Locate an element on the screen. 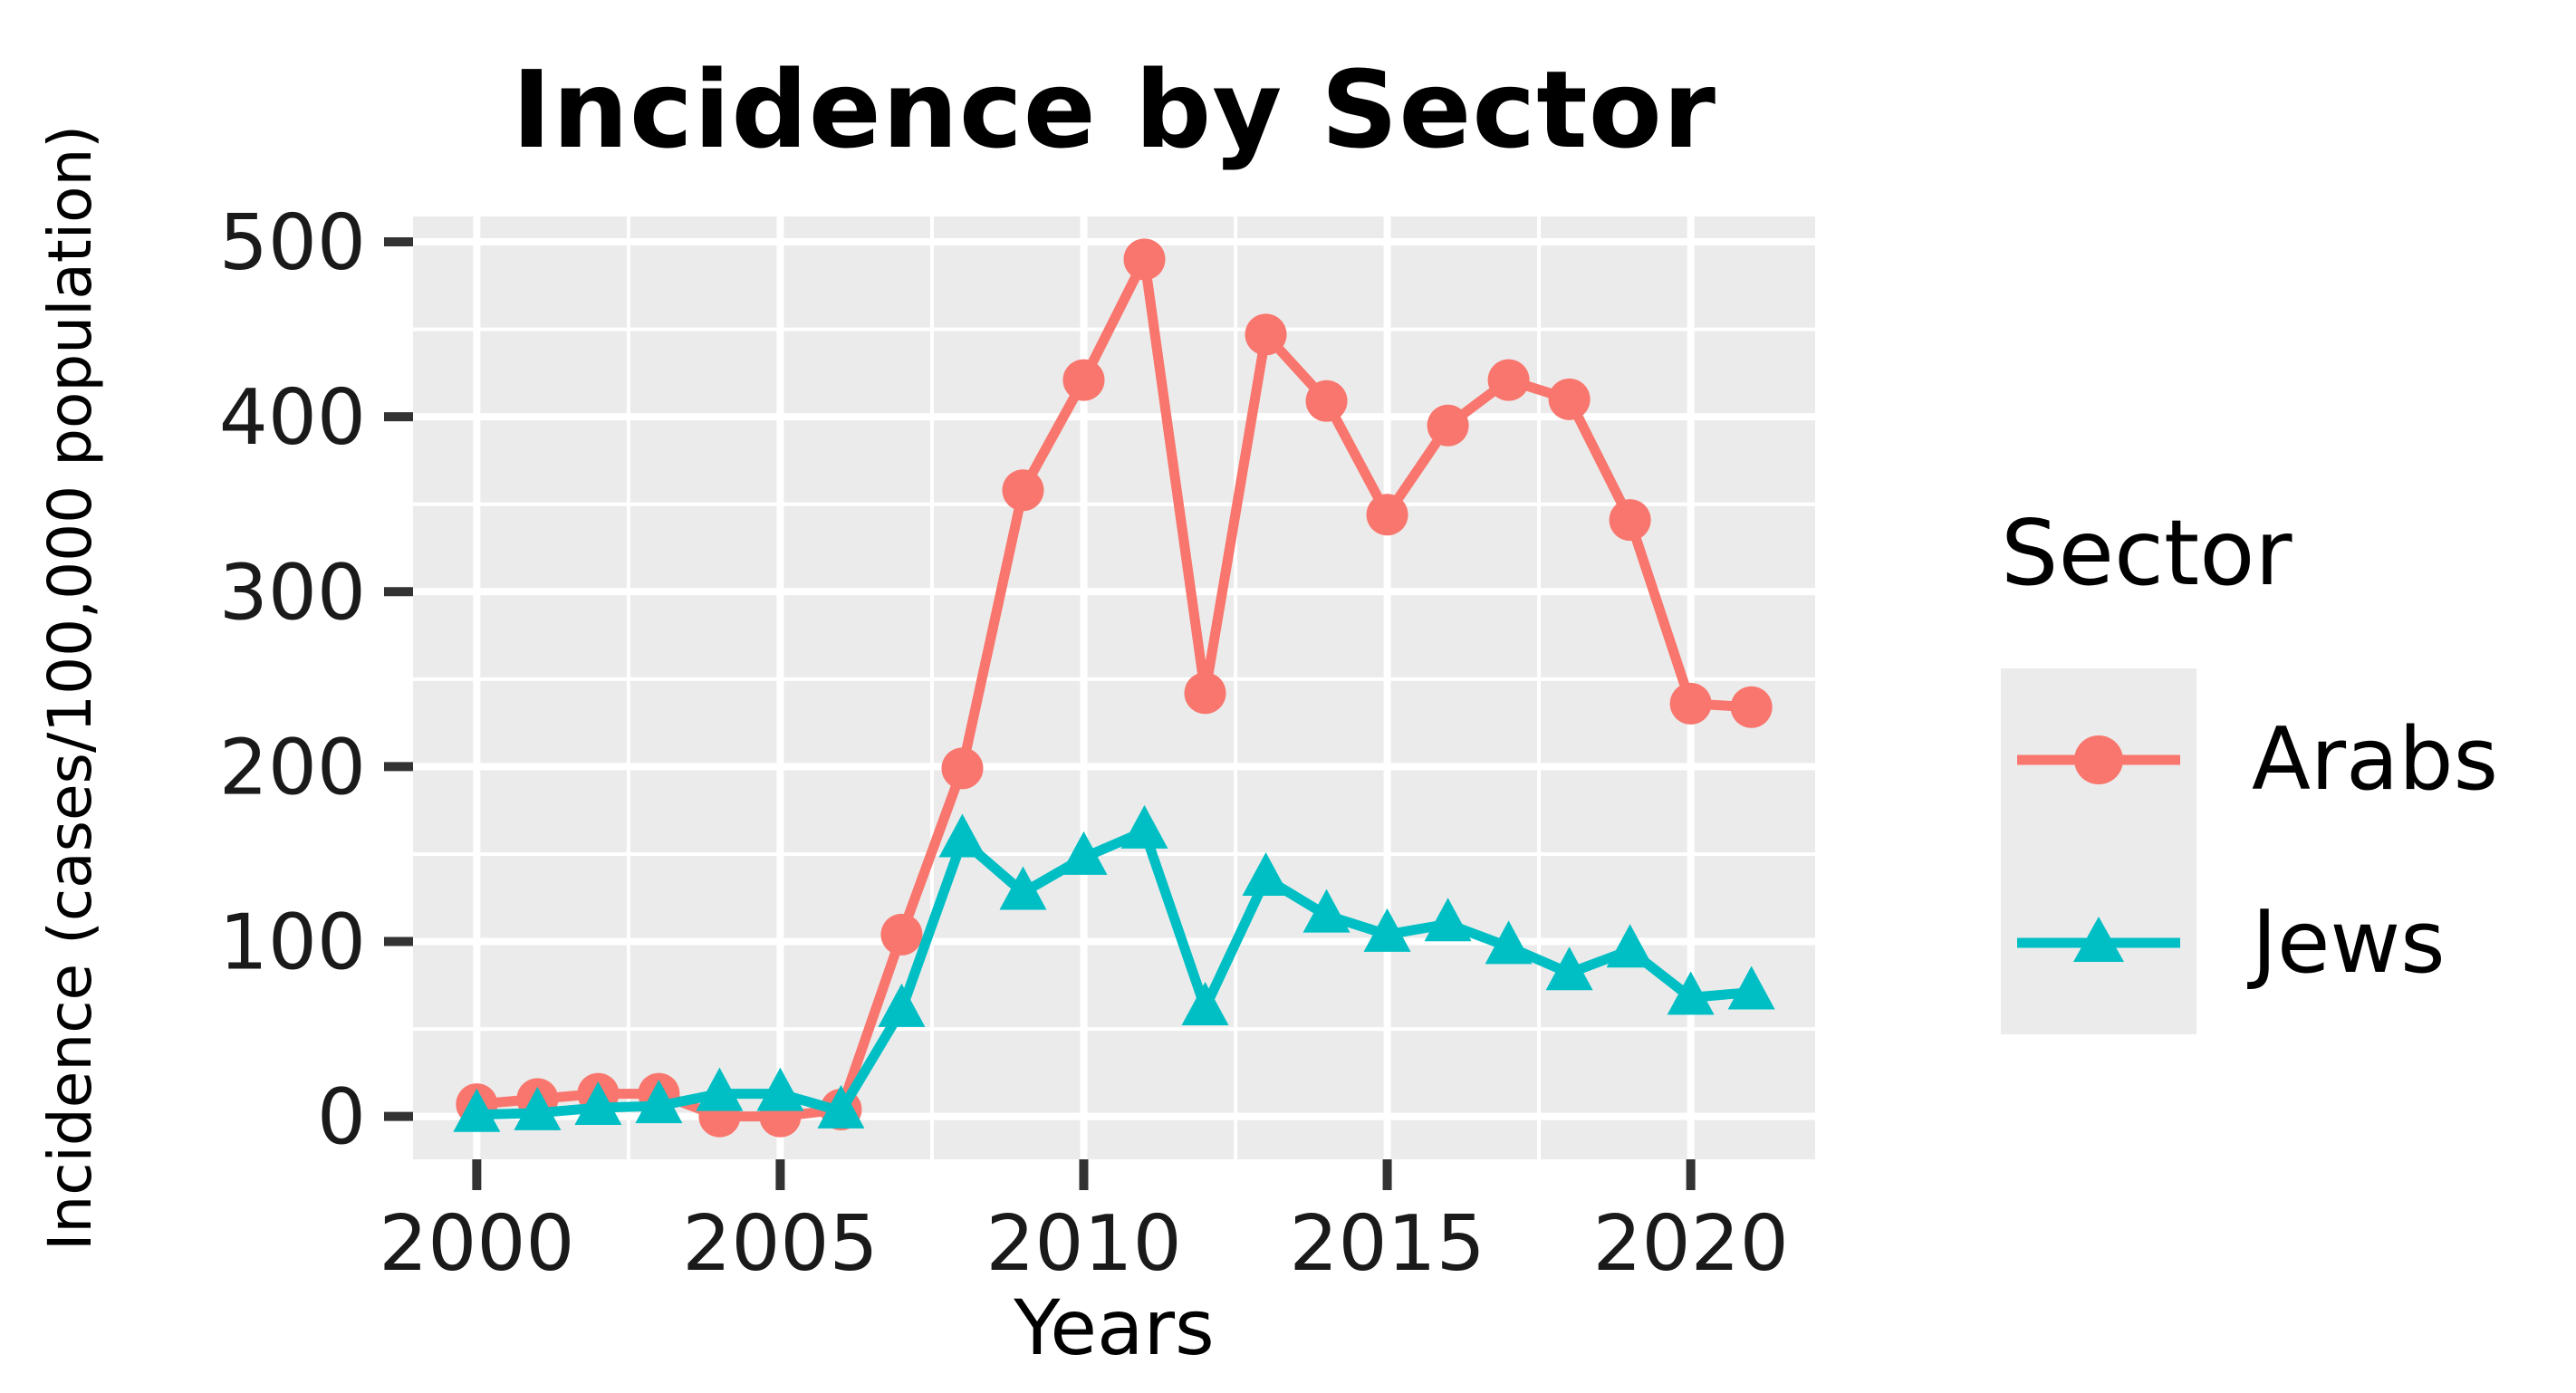  jews-line-triangle-icon is located at coordinates (2098, 939).